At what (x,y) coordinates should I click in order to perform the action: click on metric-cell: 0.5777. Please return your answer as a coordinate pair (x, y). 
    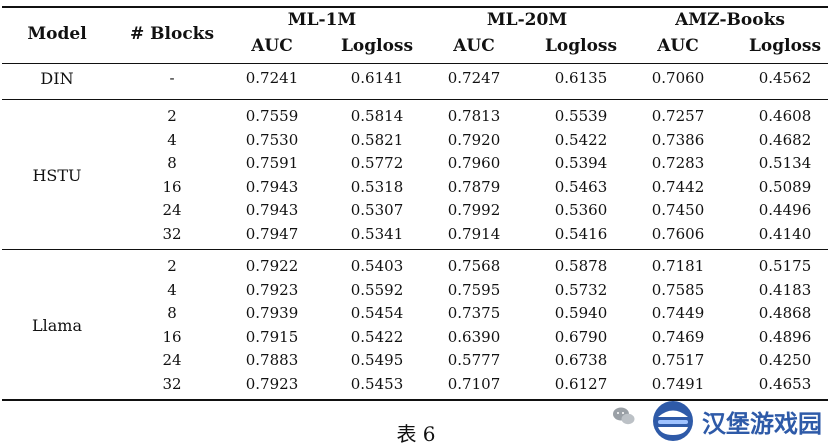
    Looking at the image, I should click on (474, 360).